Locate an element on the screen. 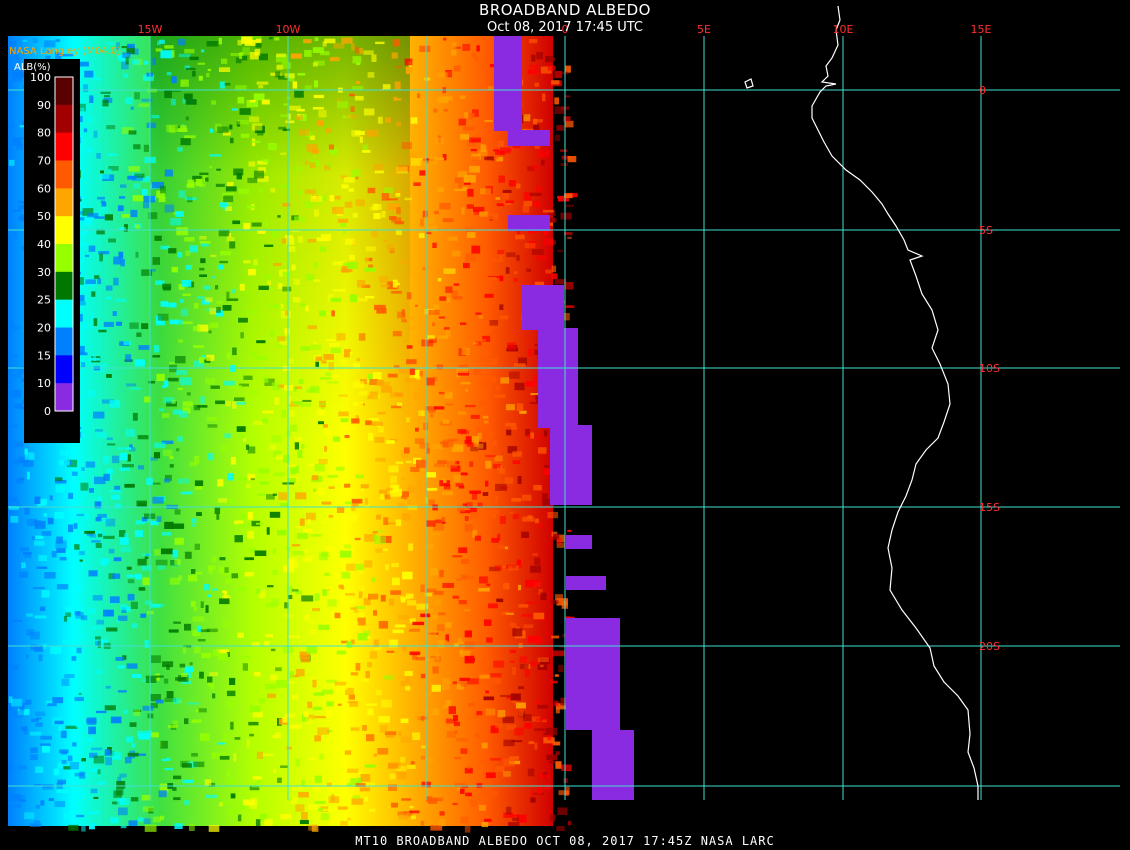  low-albedo-edge is located at coordinates (564, 418).